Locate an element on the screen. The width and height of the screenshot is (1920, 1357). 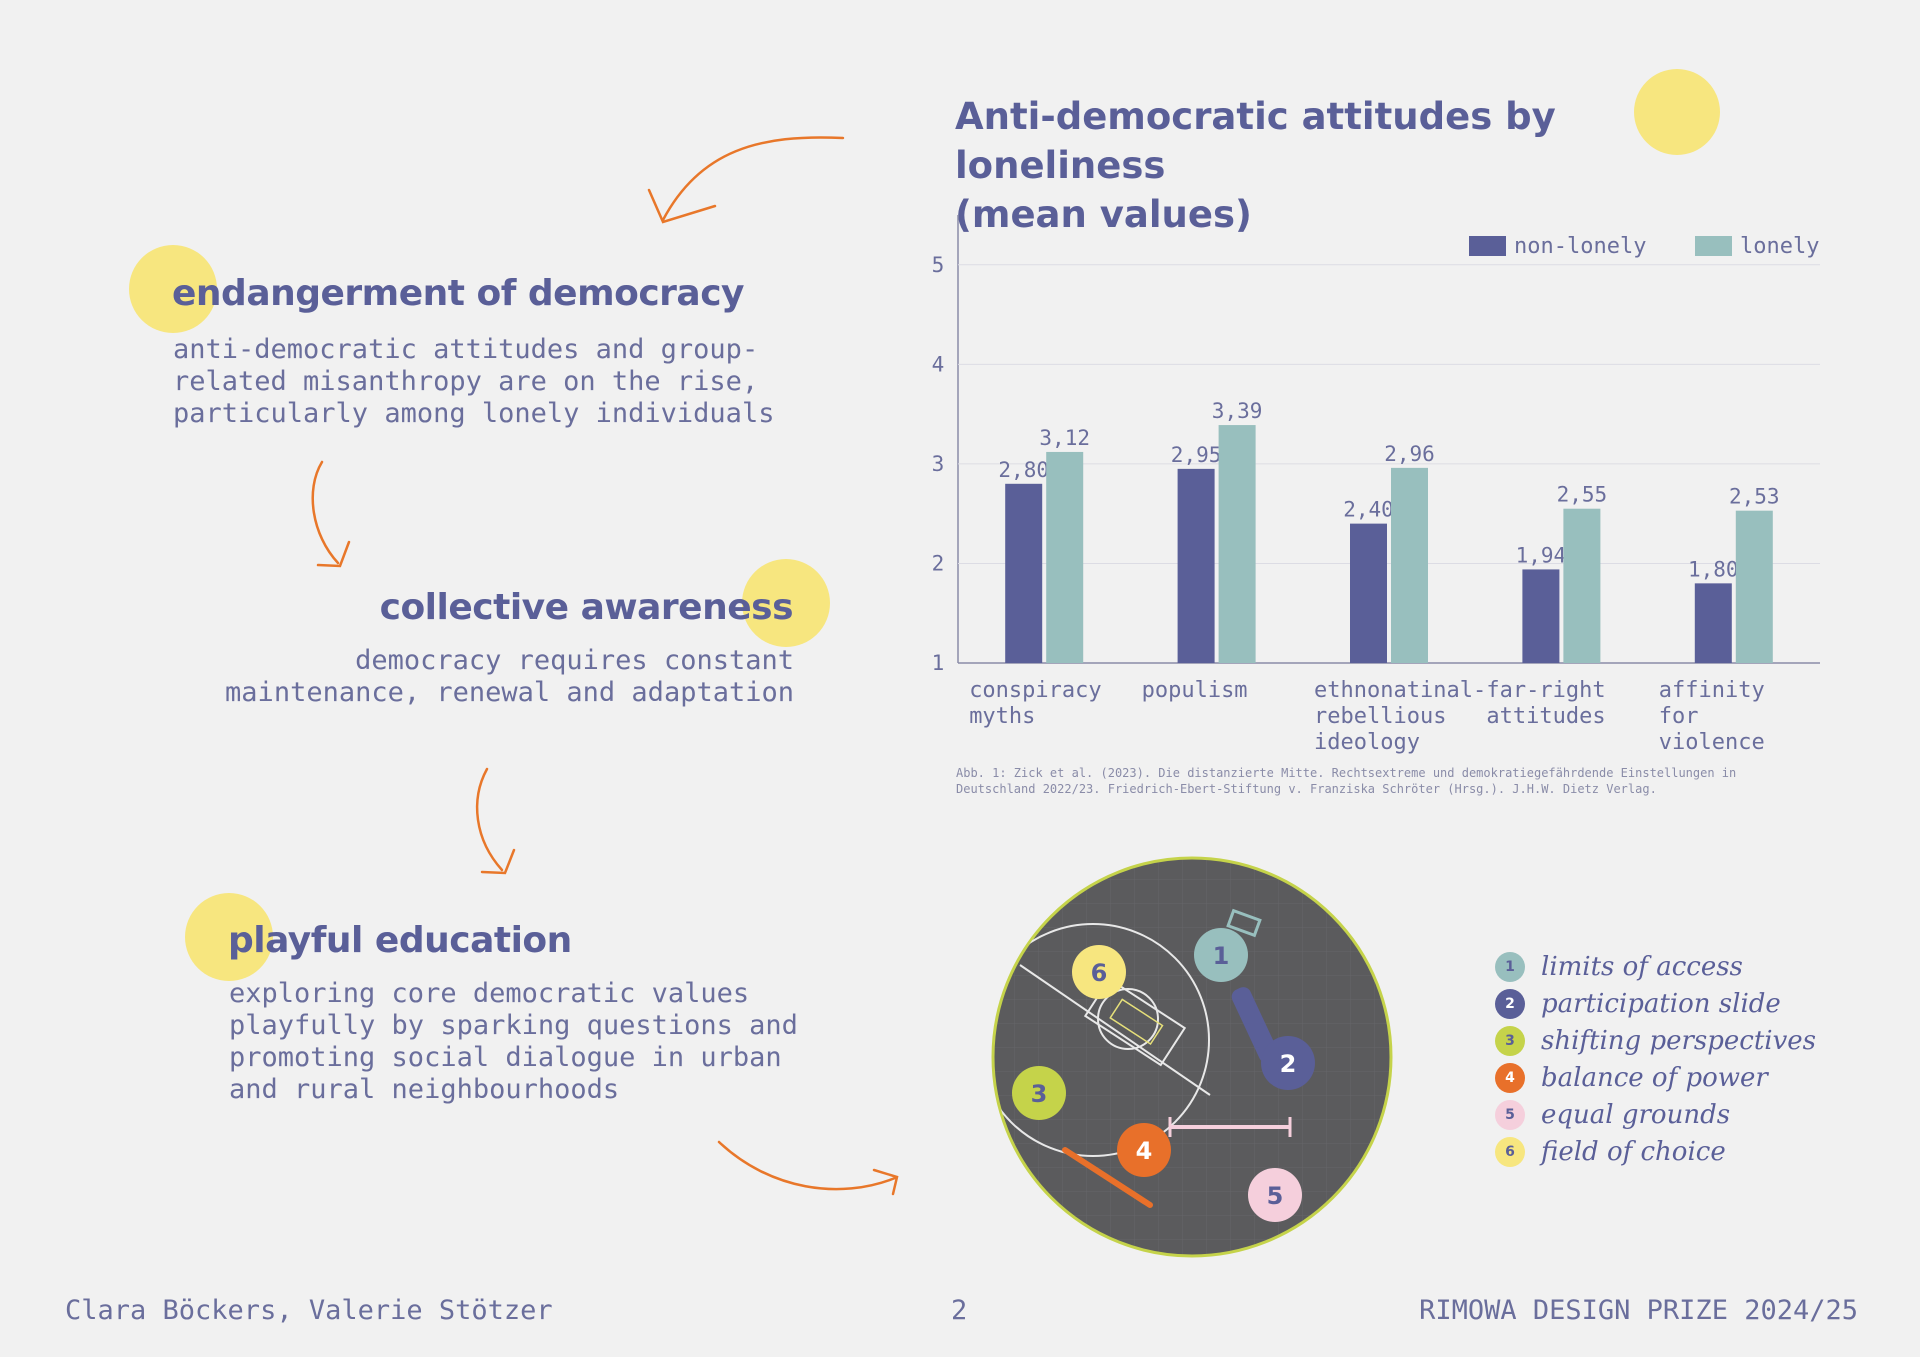
data-label: 3,12 is located at coordinates (1064, 438).